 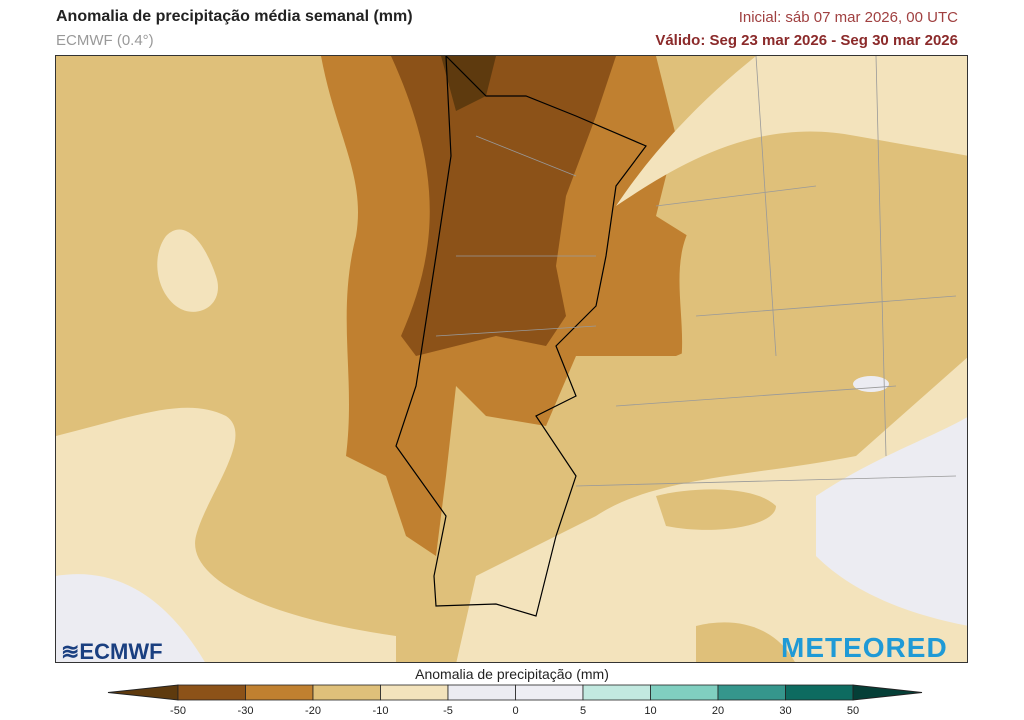 What do you see at coordinates (468, 83) in the screenshot?
I see `darkest-zone` at bounding box center [468, 83].